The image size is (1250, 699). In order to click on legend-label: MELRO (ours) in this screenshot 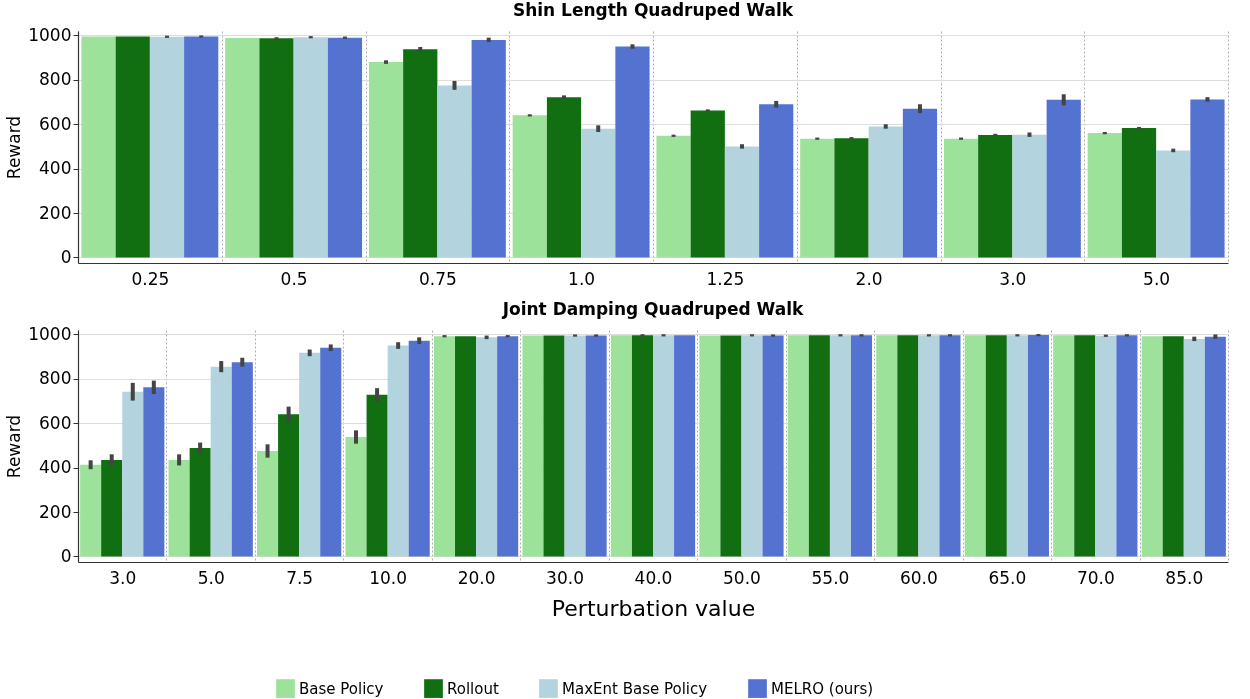, I will do `click(822, 688)`.